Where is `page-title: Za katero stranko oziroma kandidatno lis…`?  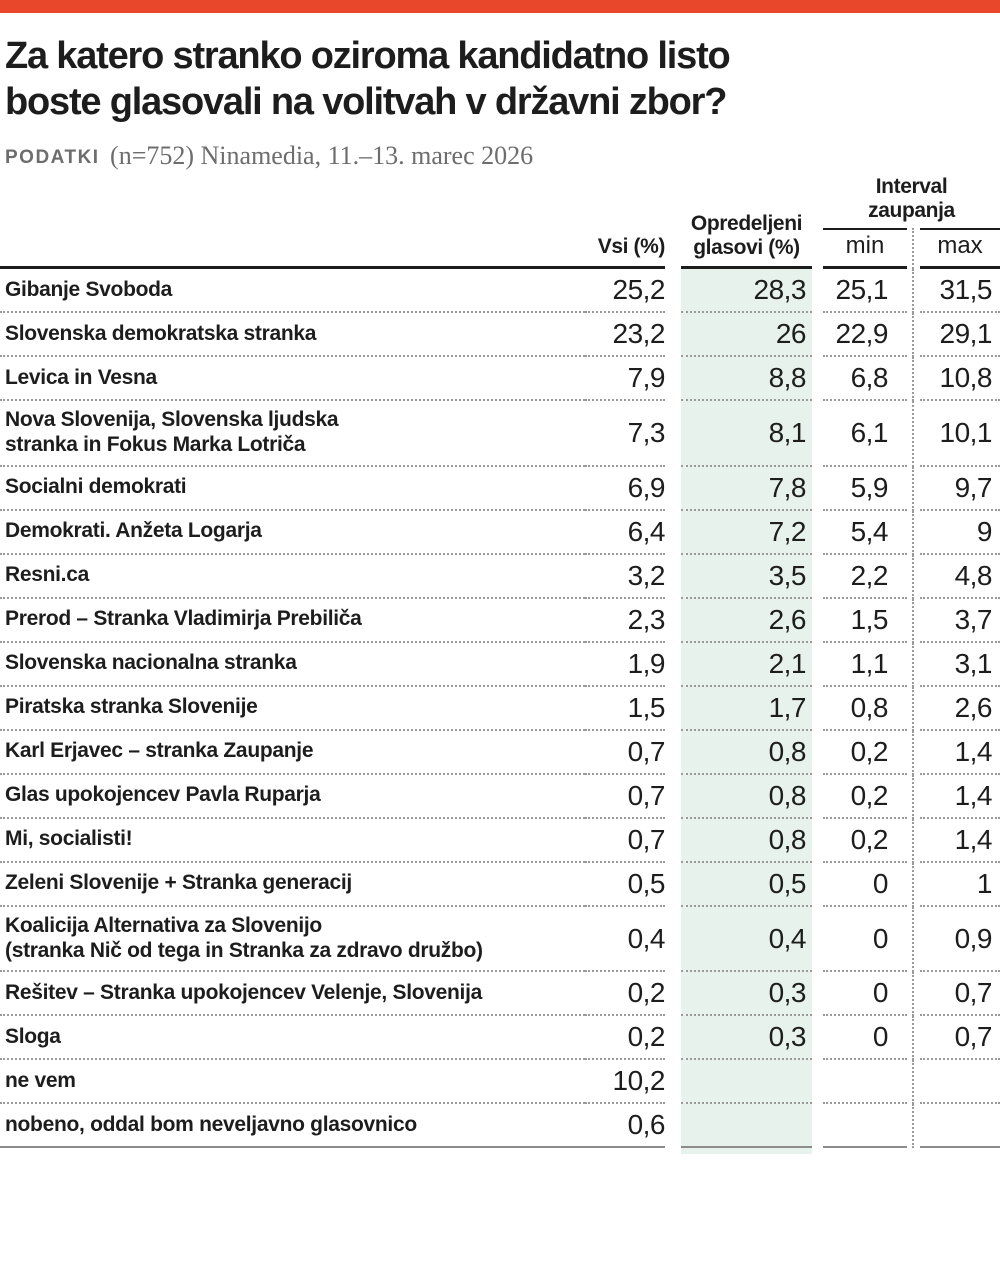
page-title: Za katero stranko oziroma kandidatno lis… is located at coordinates (368, 79).